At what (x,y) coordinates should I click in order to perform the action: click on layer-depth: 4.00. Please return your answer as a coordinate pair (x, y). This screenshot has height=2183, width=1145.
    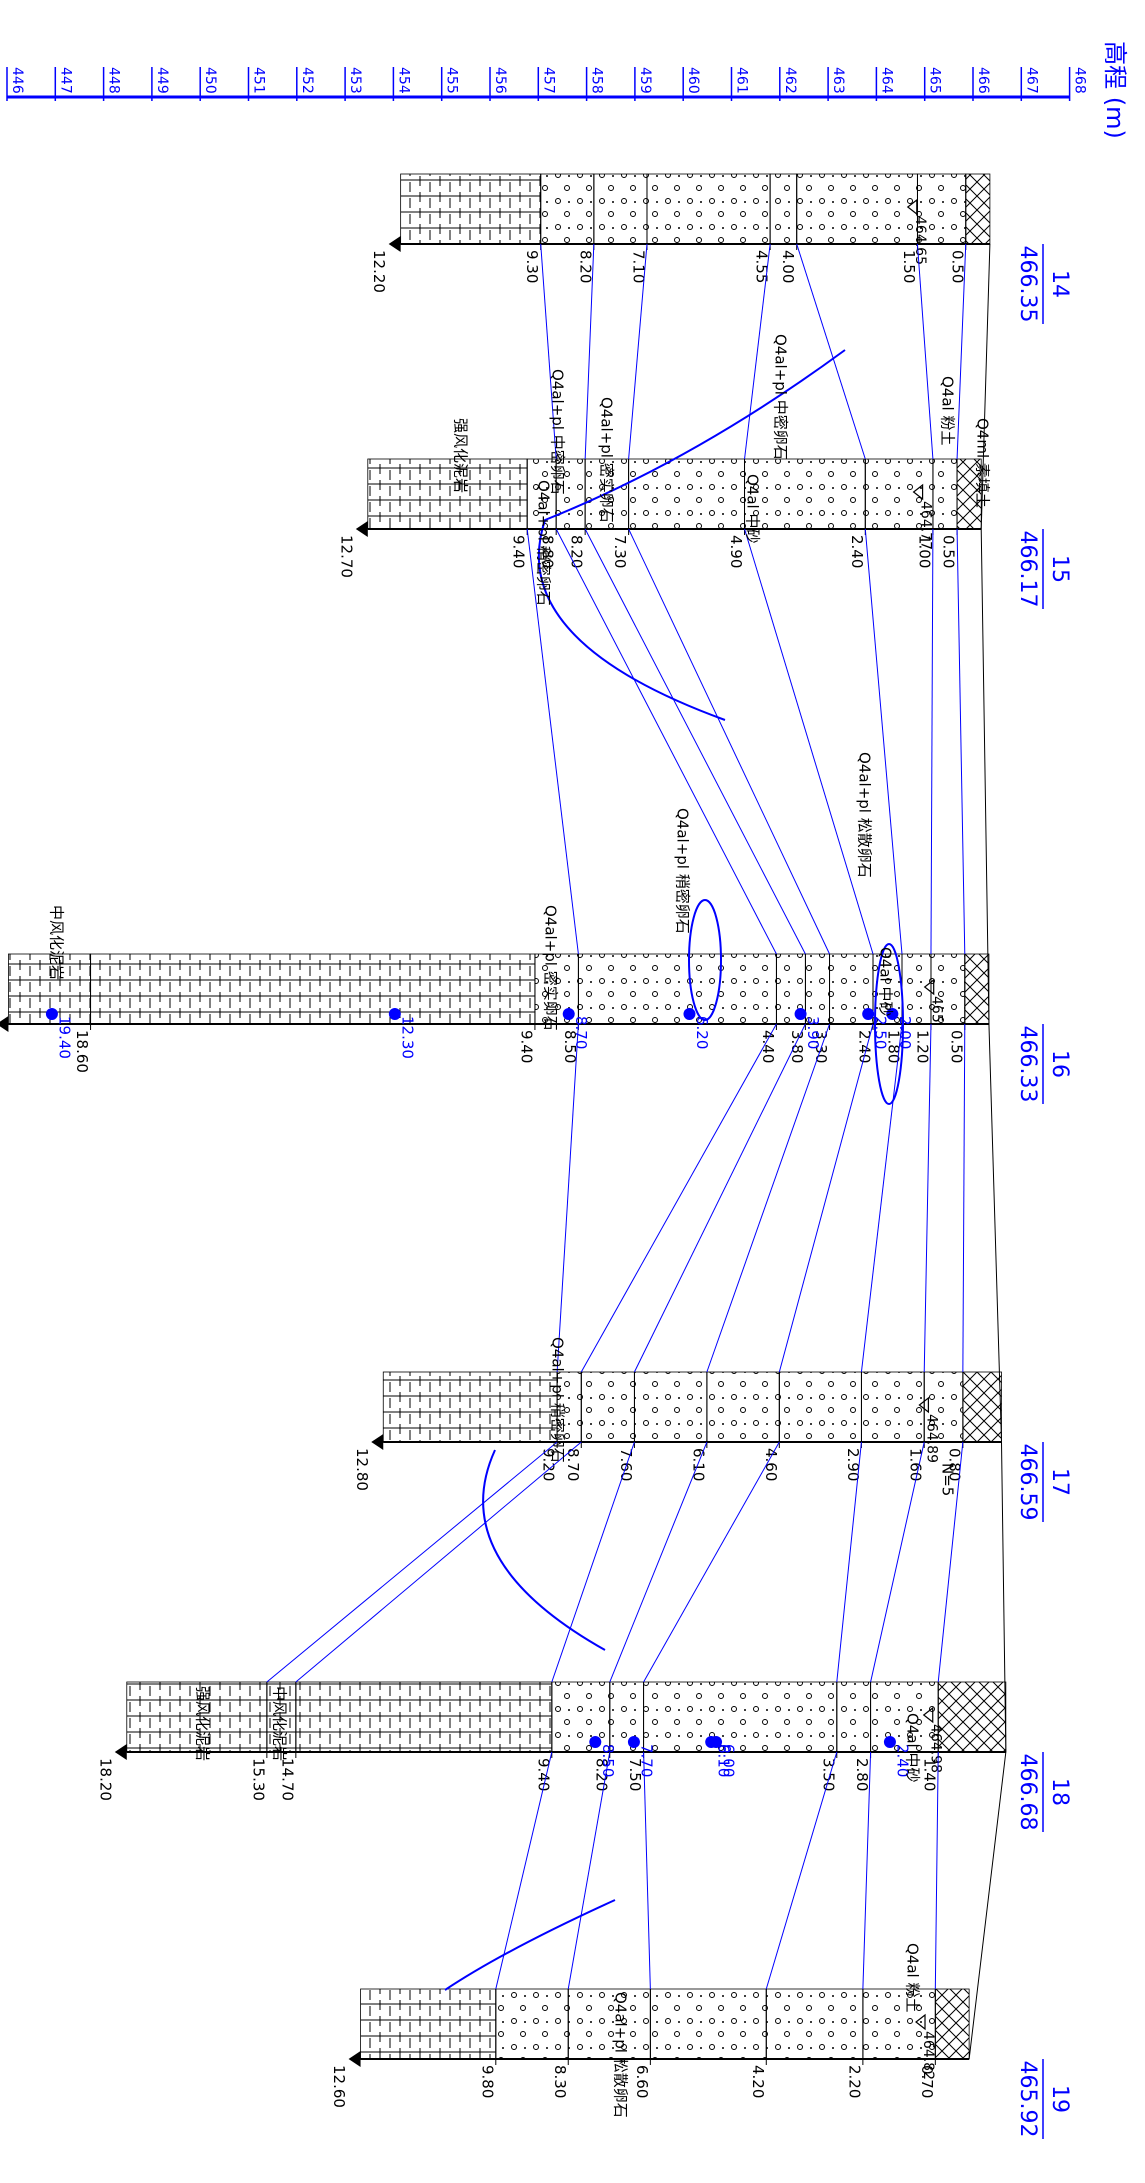
    Looking at the image, I should click on (788, 266).